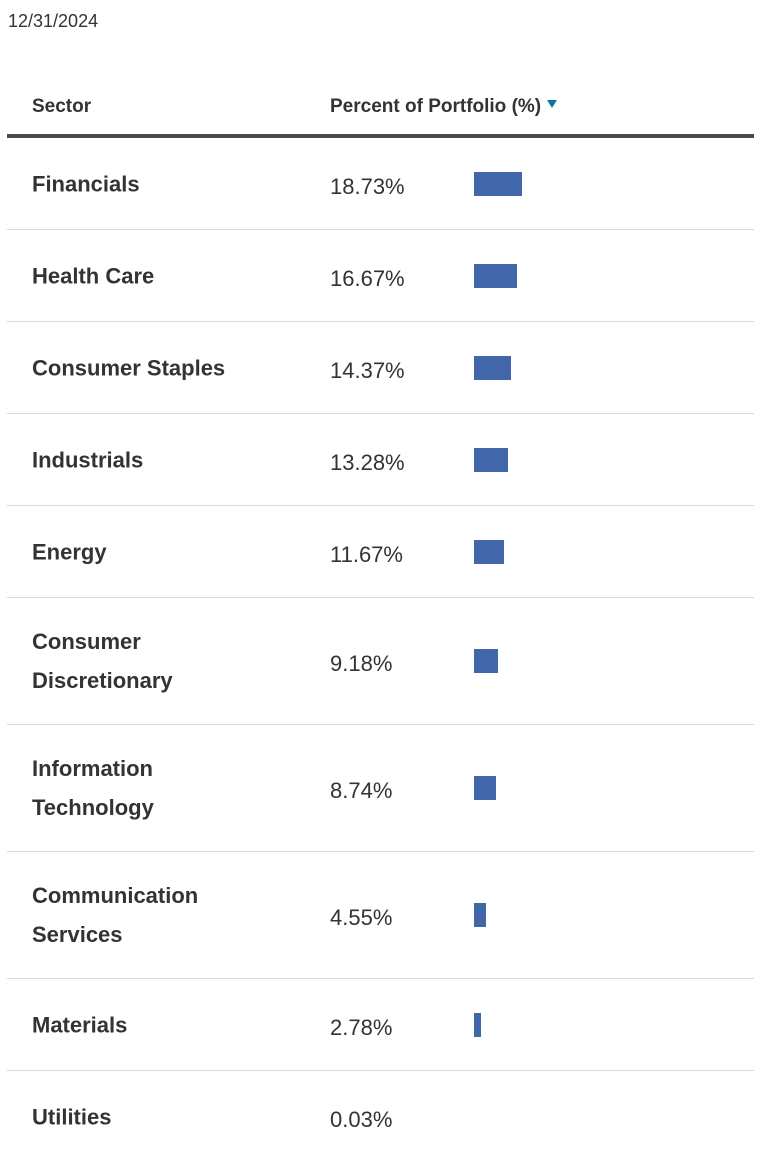 The width and height of the screenshot is (760, 1162). I want to click on table-row: Financials 18.73%, so click(380, 184).